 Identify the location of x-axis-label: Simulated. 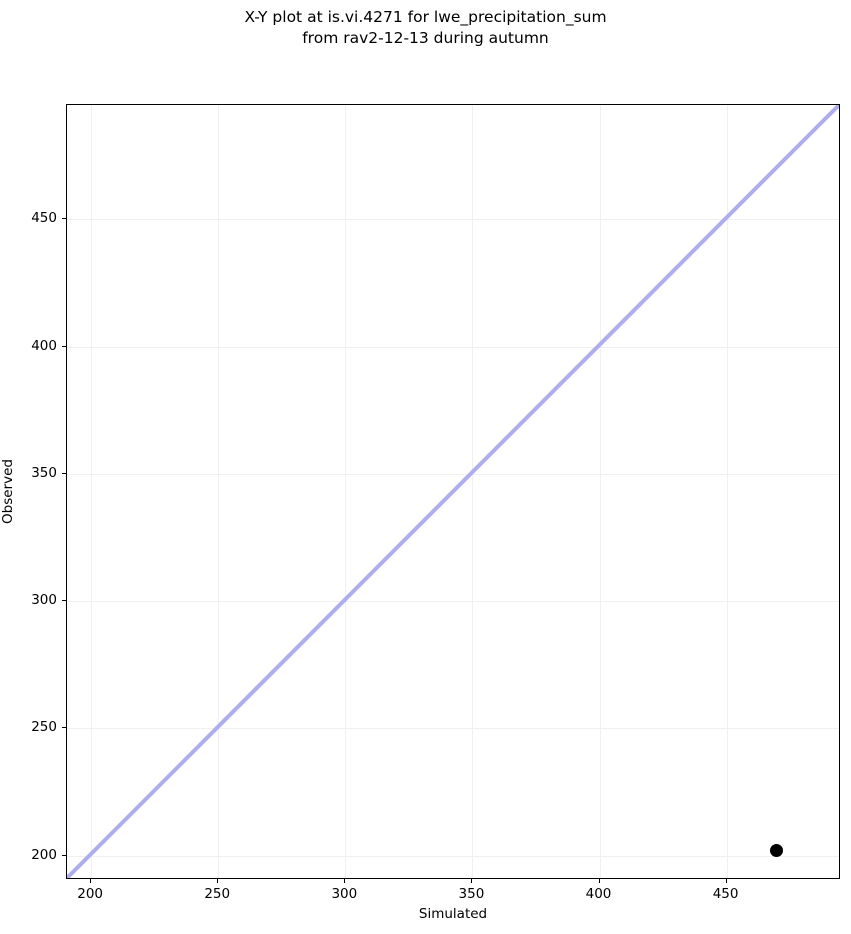
(453, 914).